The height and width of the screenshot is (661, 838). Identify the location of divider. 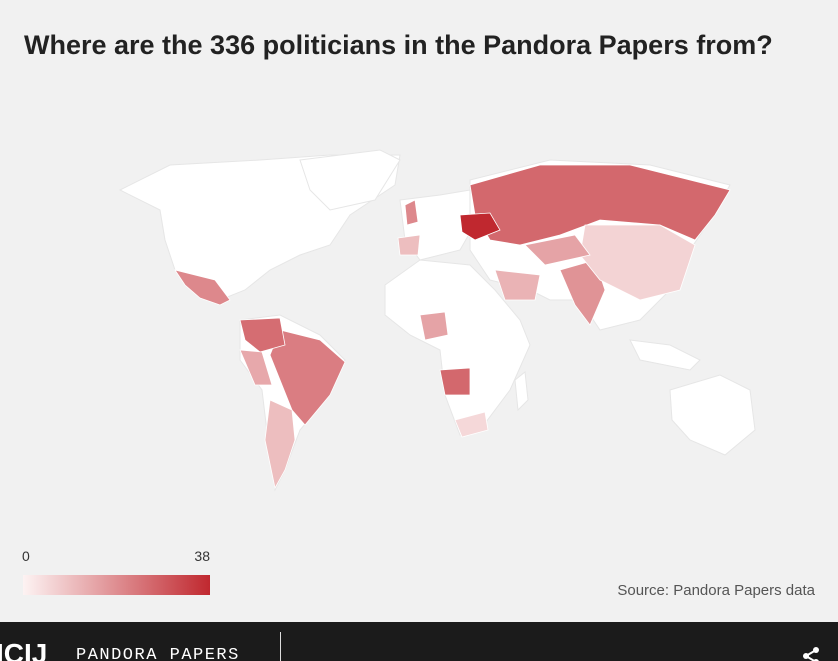
(280, 646).